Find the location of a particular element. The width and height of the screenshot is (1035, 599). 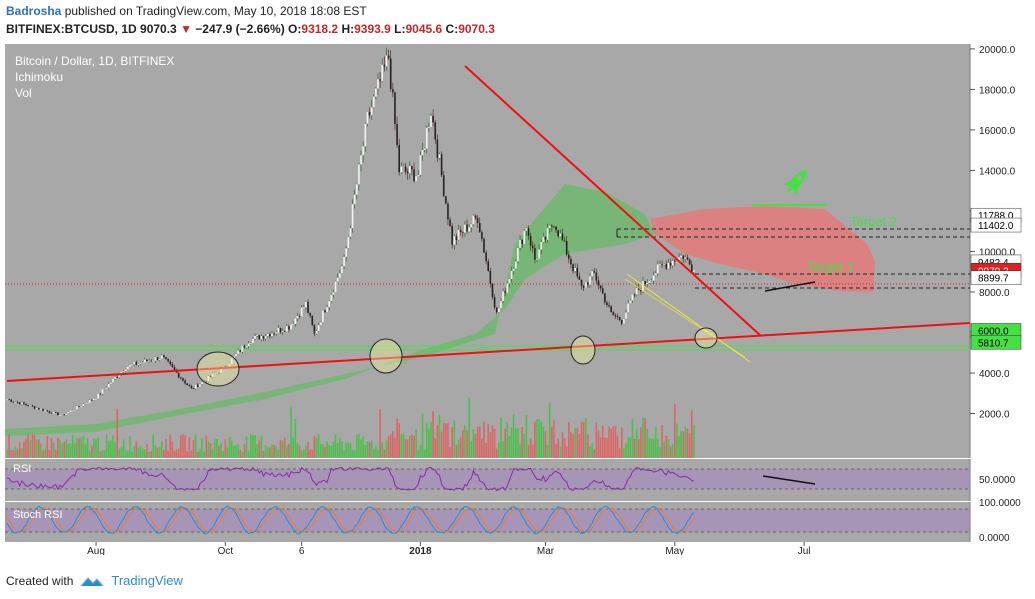

rising-support-line is located at coordinates (790, 286).